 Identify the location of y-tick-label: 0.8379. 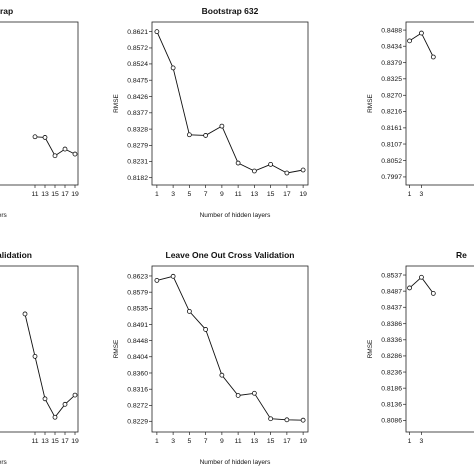
(391, 63).